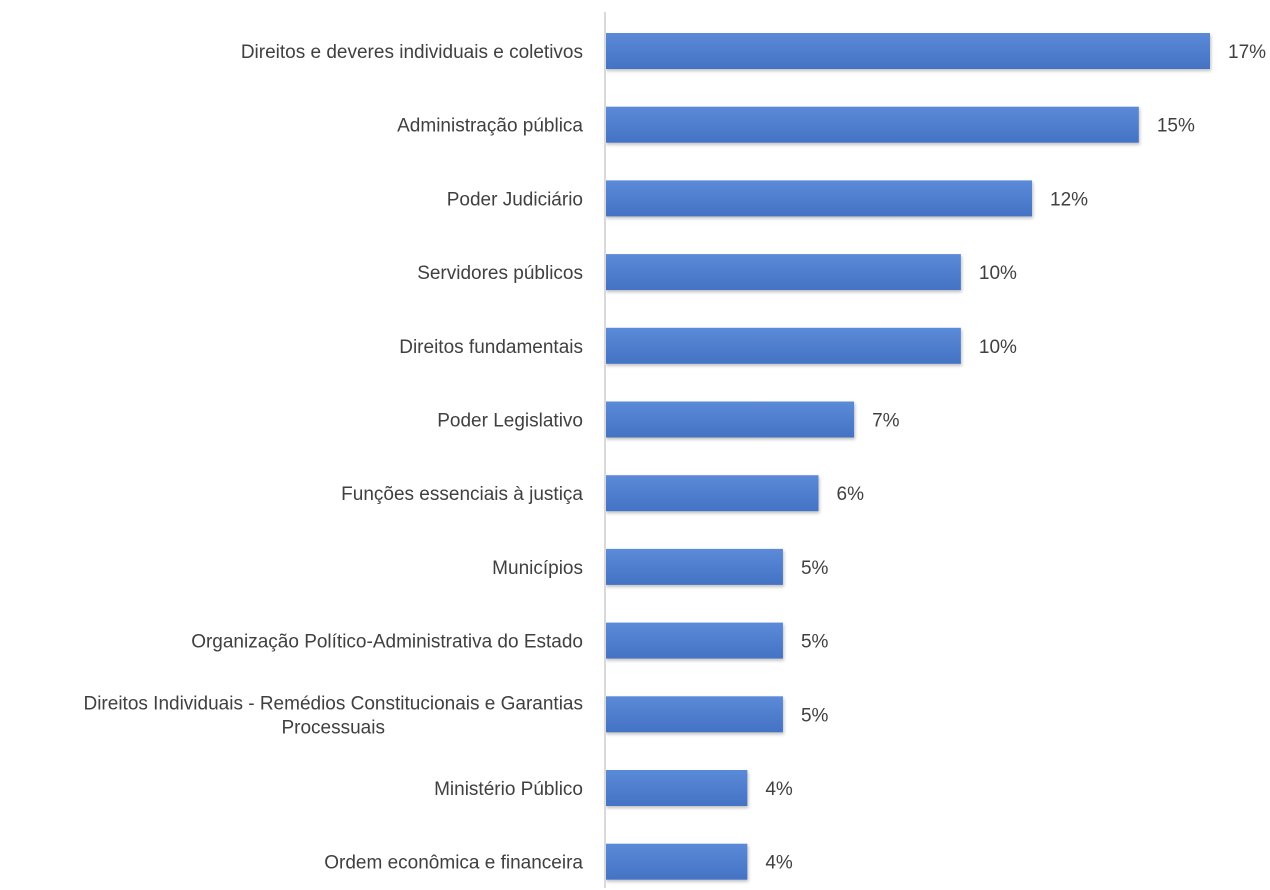 This screenshot has width=1270, height=890. Describe the element at coordinates (453, 863) in the screenshot. I see `category-label: Ordem econômica e financeira` at that location.